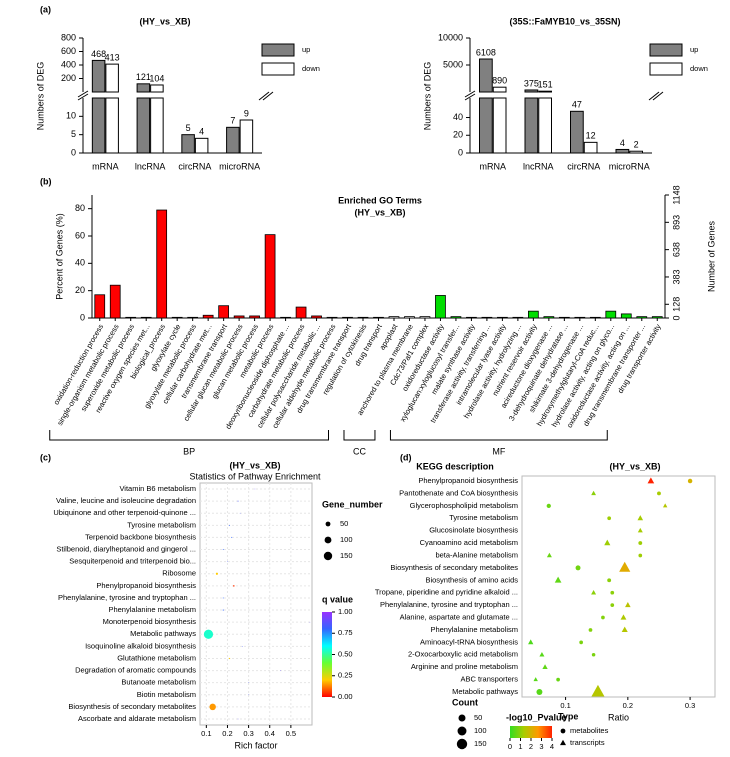 The width and height of the screenshot is (730, 757). Describe the element at coordinates (498, 451) in the screenshot. I see `group-label: MF` at that location.